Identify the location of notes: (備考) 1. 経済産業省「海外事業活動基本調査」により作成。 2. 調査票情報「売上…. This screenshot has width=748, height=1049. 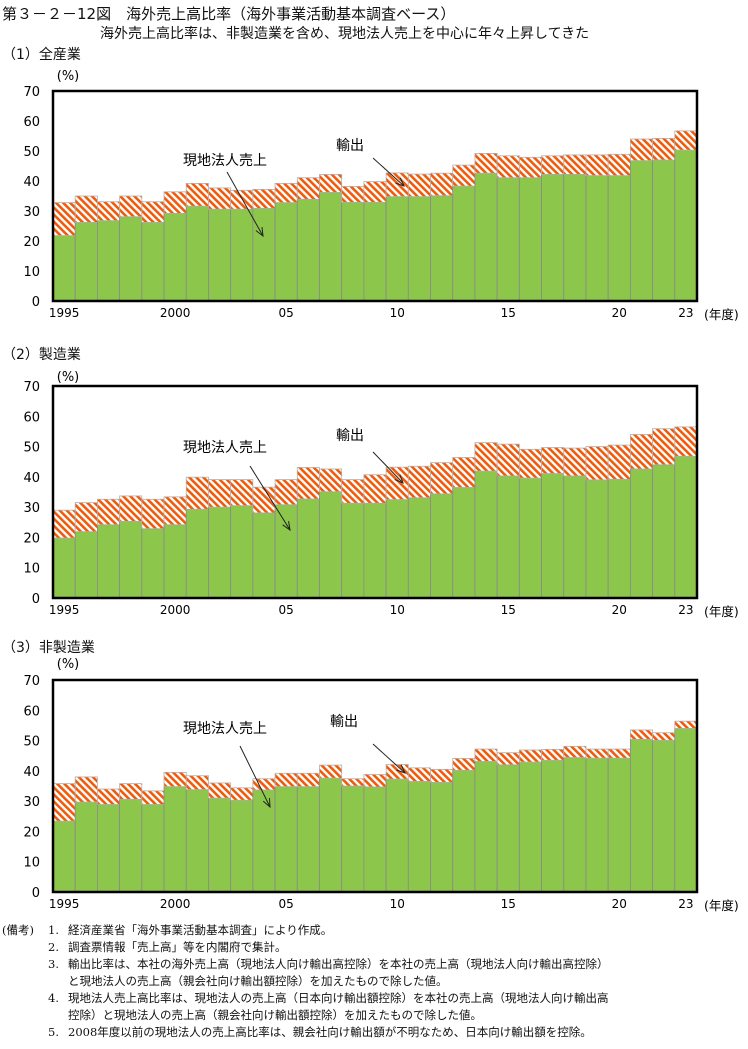
(305, 981).